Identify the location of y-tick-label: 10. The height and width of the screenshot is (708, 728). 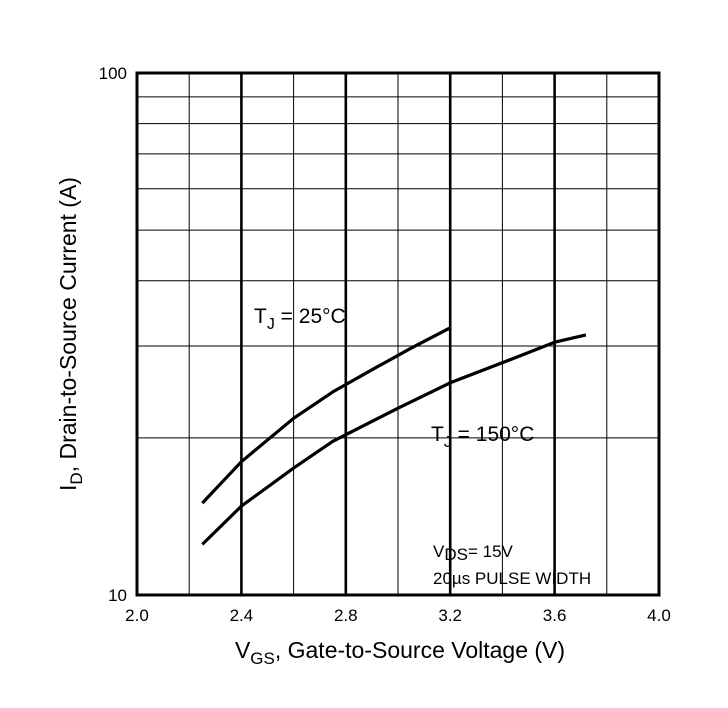
(117, 595).